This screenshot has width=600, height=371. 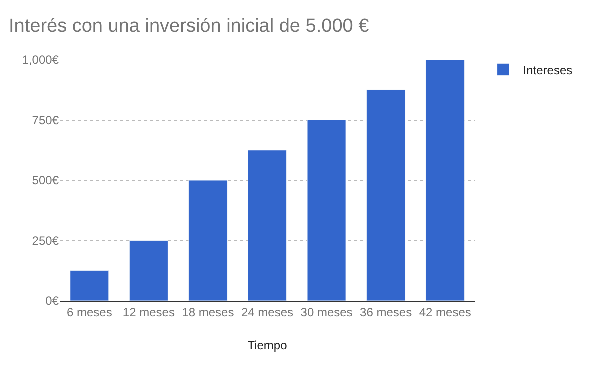 What do you see at coordinates (548, 70) in the screenshot?
I see `legend-label: Intereses` at bounding box center [548, 70].